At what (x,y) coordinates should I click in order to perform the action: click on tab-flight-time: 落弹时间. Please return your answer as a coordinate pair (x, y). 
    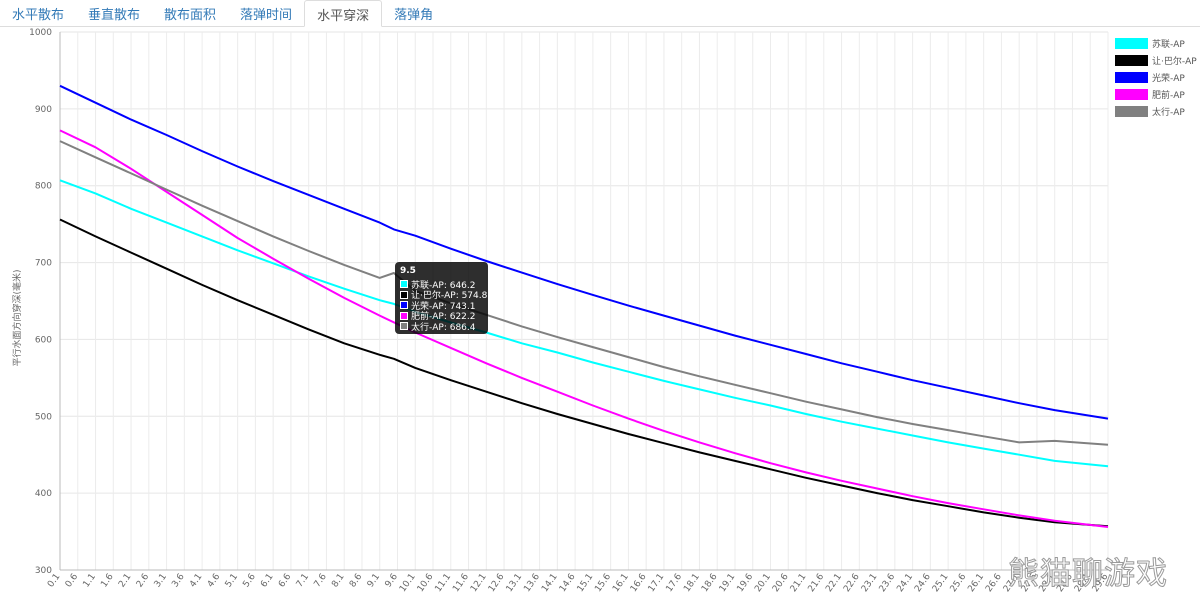
    Looking at the image, I should click on (266, 15).